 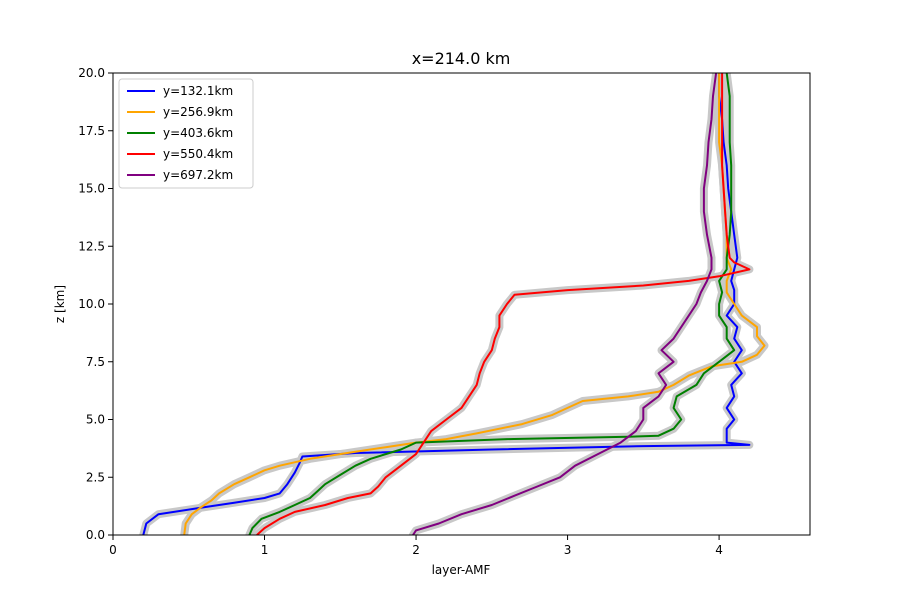 I want to click on legend-label-1: y=256.9km, so click(x=198, y=112).